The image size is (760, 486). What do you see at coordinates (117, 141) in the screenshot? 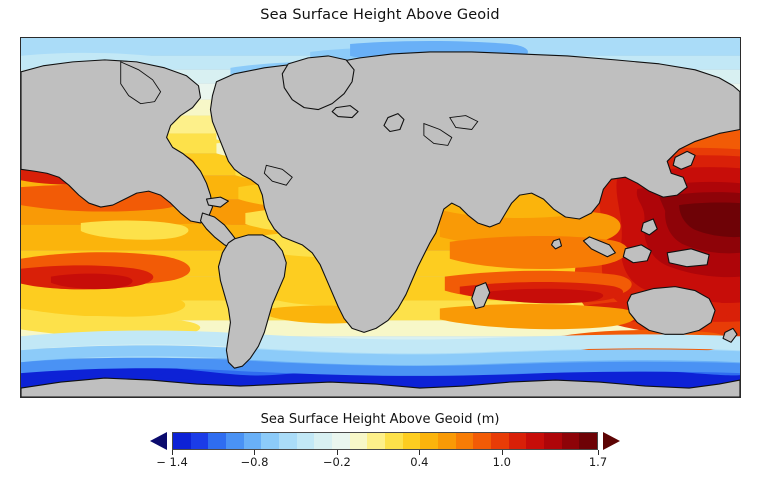
I see `land-north-america` at bounding box center [117, 141].